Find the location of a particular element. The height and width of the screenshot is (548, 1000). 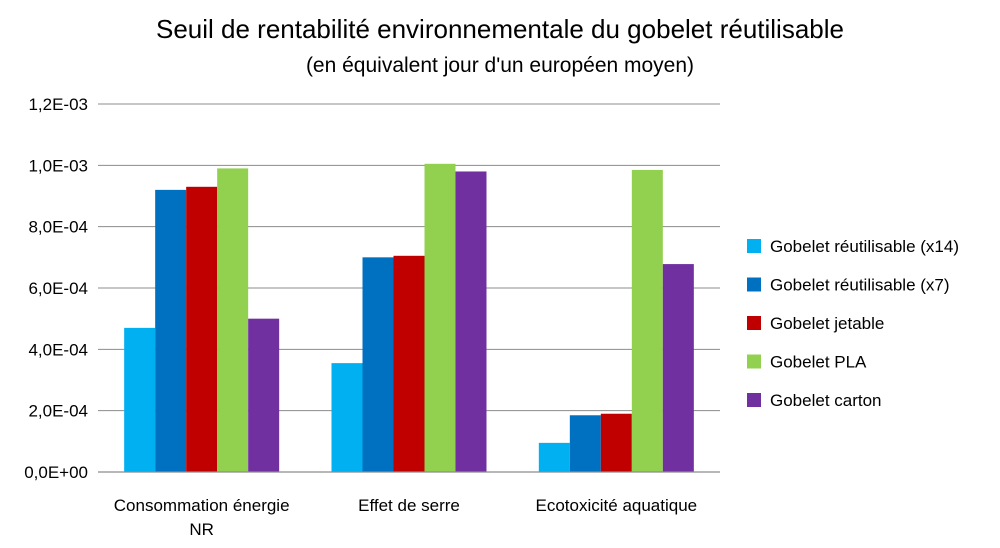

legend-label: Gobelet carton is located at coordinates (826, 400).